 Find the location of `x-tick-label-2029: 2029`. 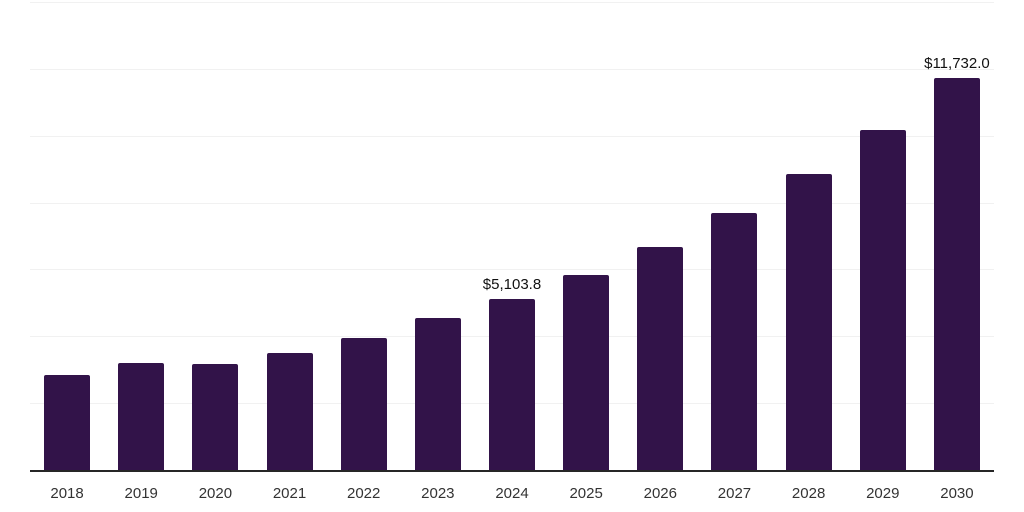

x-tick-label-2029: 2029 is located at coordinates (883, 493).